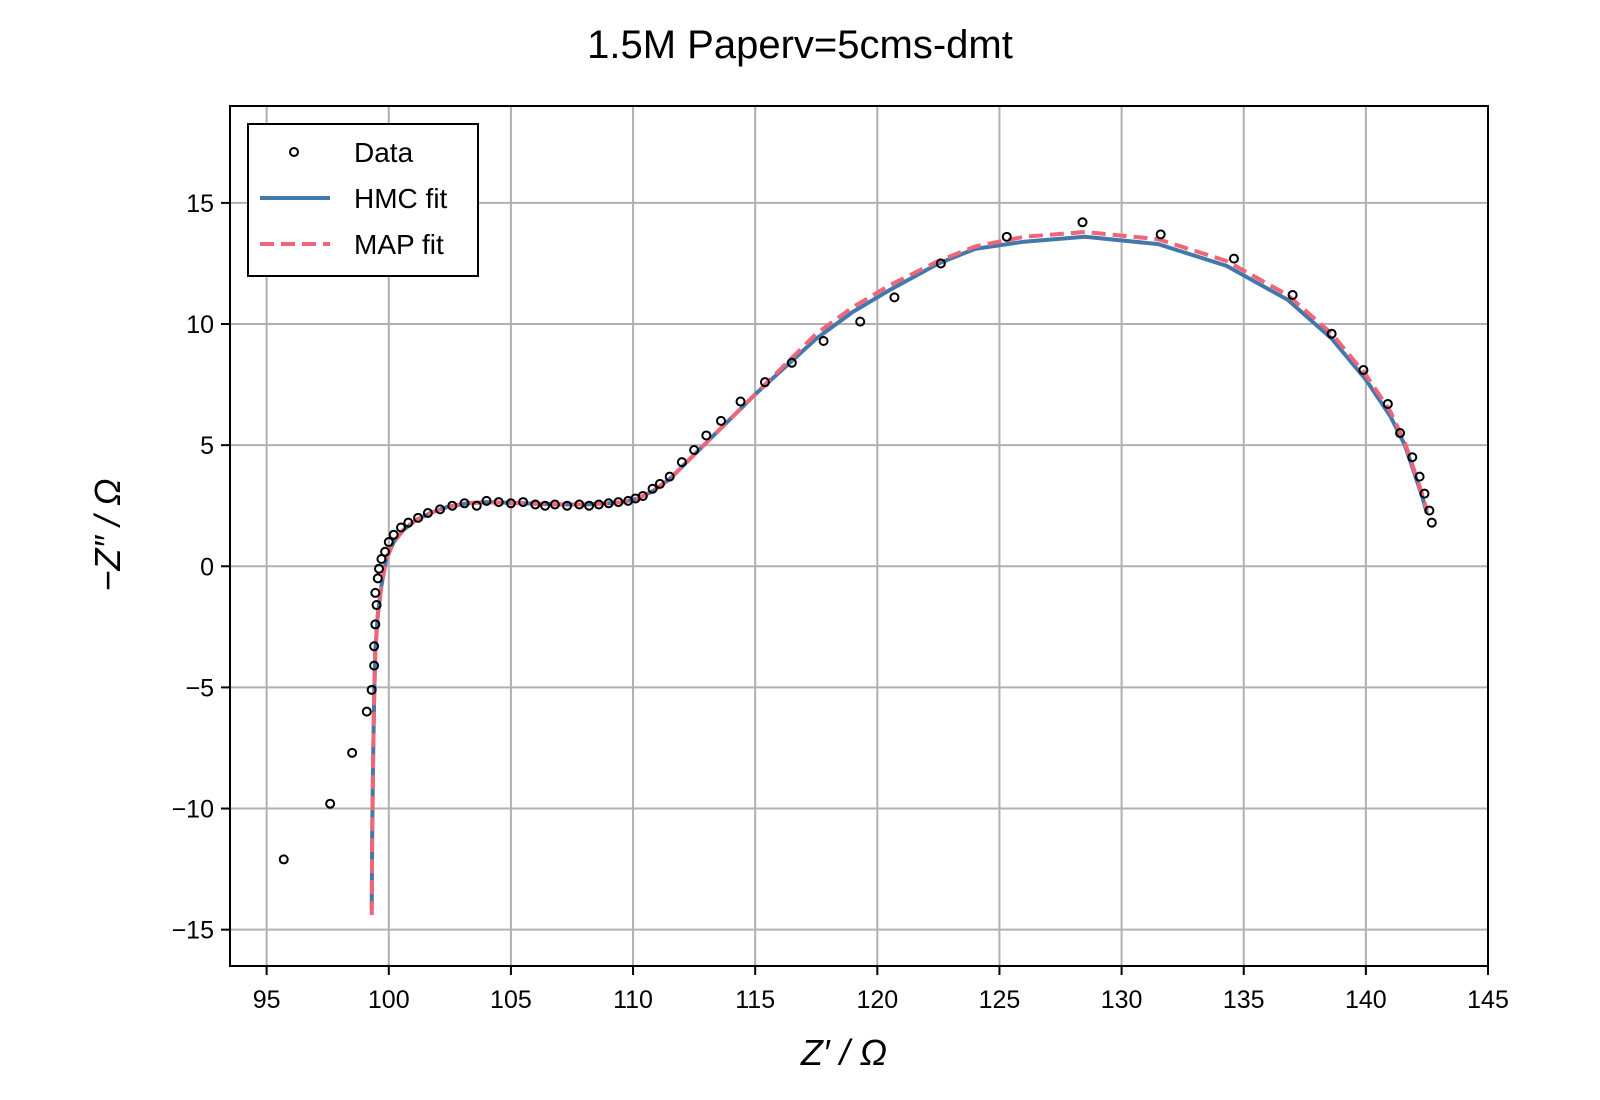 The image size is (1600, 1100). What do you see at coordinates (193, 810) in the screenshot?
I see `y-tick-label: −10` at bounding box center [193, 810].